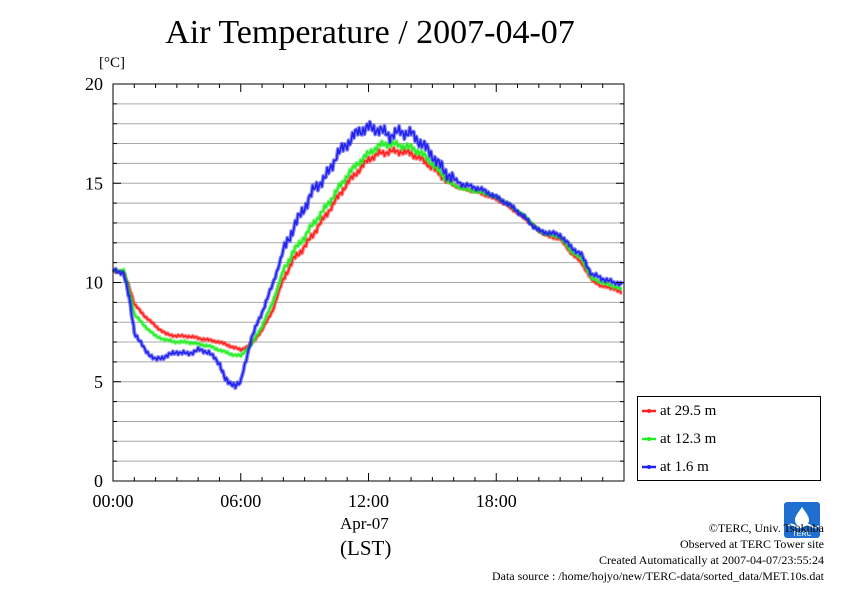 The height and width of the screenshot is (595, 842). What do you see at coordinates (649, 439) in the screenshot?
I see `legend-swatch-12-3m` at bounding box center [649, 439].